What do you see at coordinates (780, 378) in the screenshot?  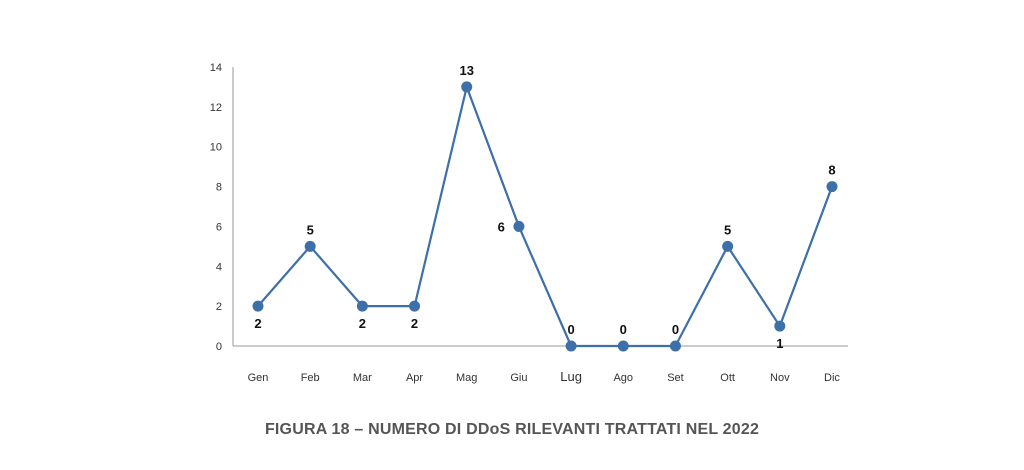 I see `x-tick-label: Nov` at bounding box center [780, 378].